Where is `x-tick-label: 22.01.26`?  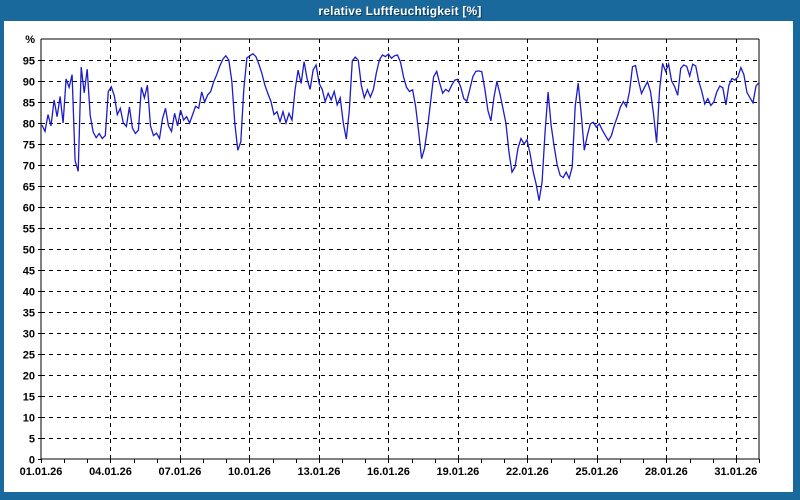 x-tick-label: 22.01.26 is located at coordinates (527, 472).